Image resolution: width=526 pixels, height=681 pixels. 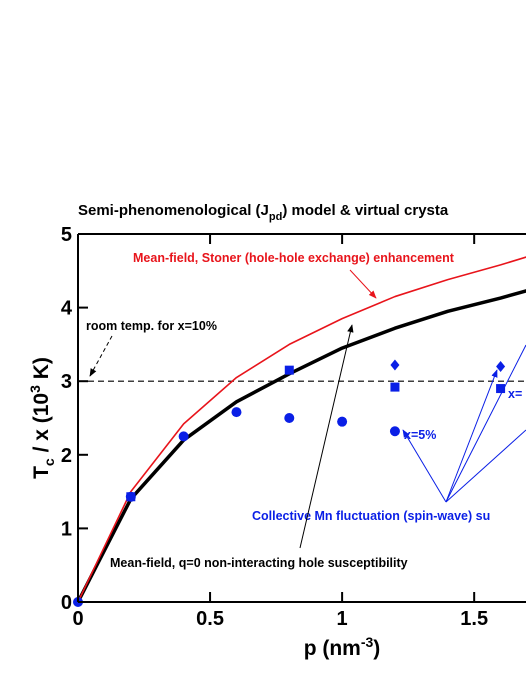 What do you see at coordinates (77, 619) in the screenshot?
I see `x-tick-label: 0` at bounding box center [77, 619].